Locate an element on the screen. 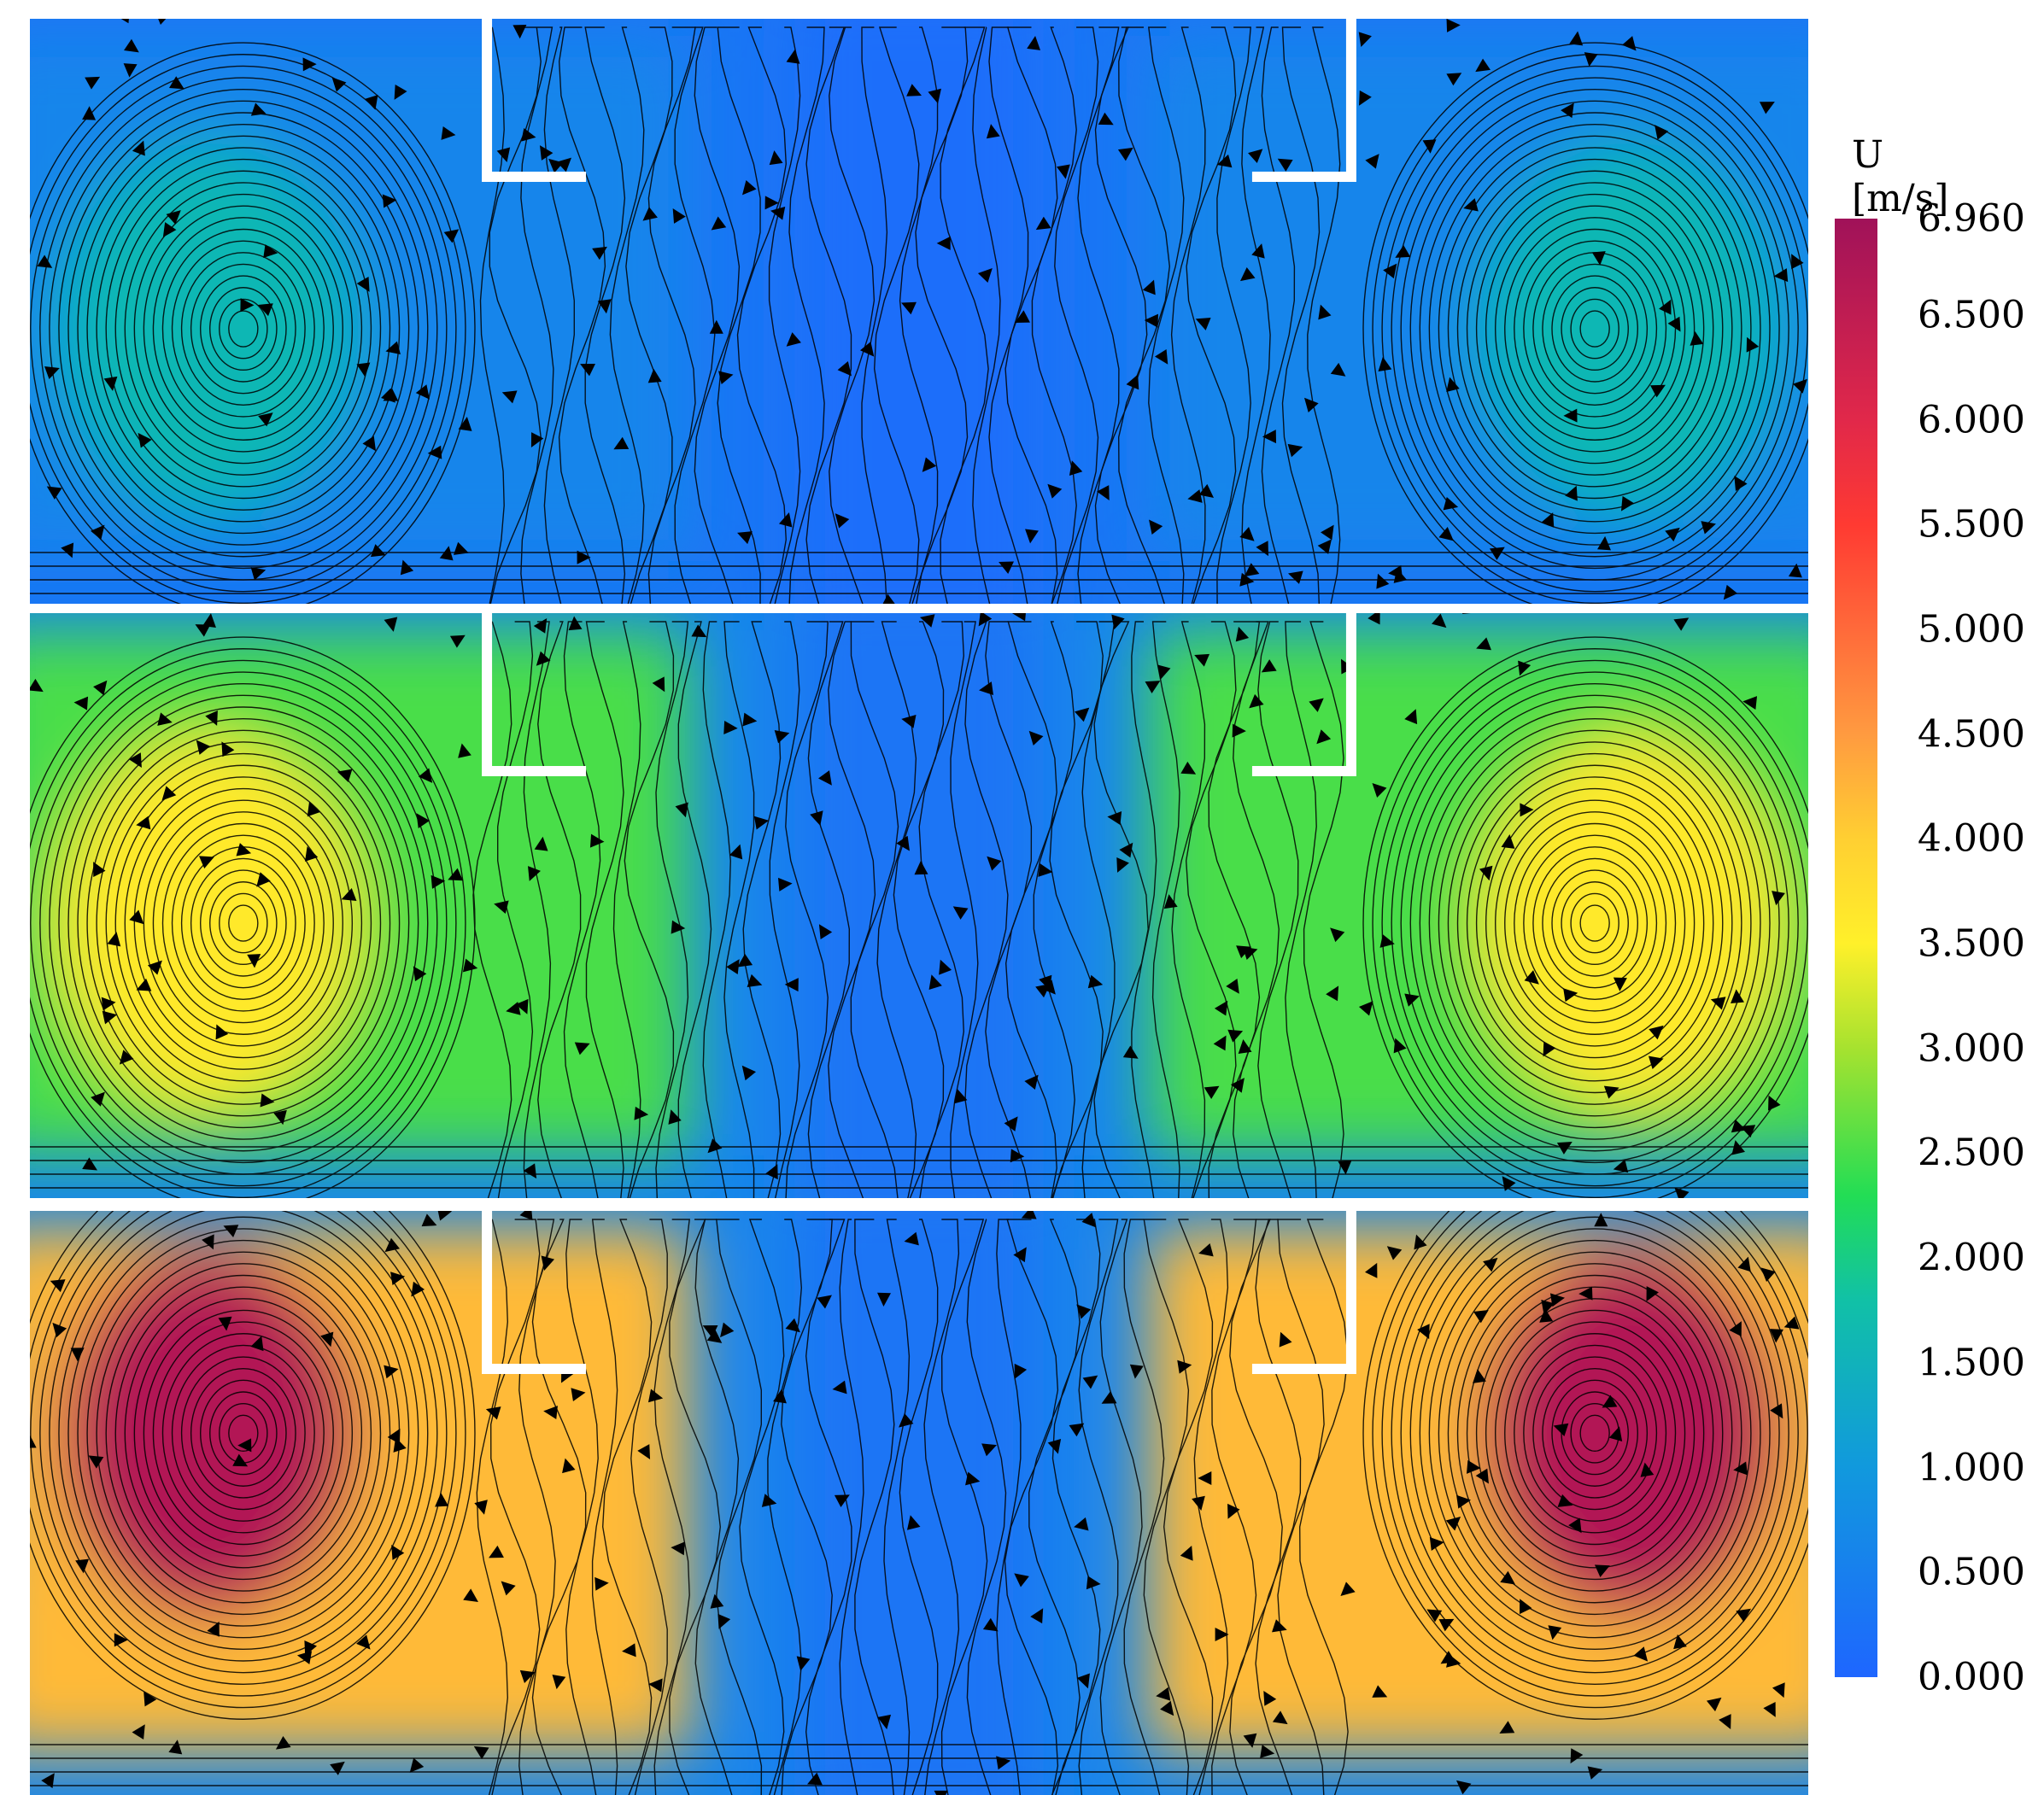  colorbar-tick-label: 6.960 is located at coordinates (1971, 218).